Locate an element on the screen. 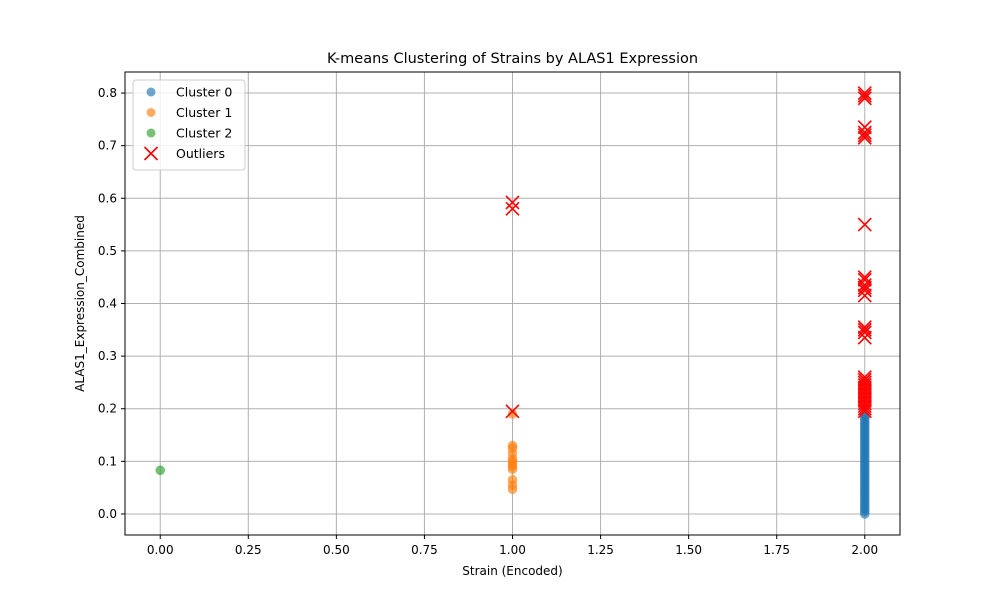 The height and width of the screenshot is (600, 1000). legend-marker-x is located at coordinates (151, 153).